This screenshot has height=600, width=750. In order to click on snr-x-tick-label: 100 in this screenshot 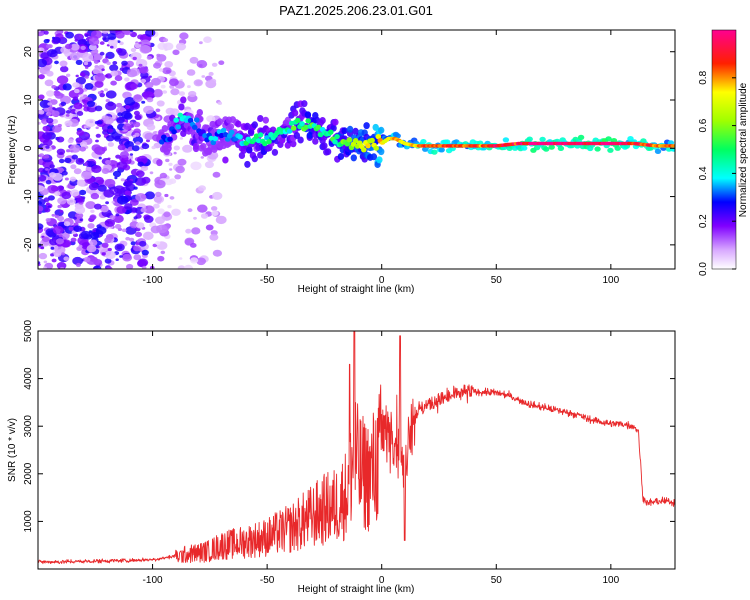, I will do `click(610, 580)`.